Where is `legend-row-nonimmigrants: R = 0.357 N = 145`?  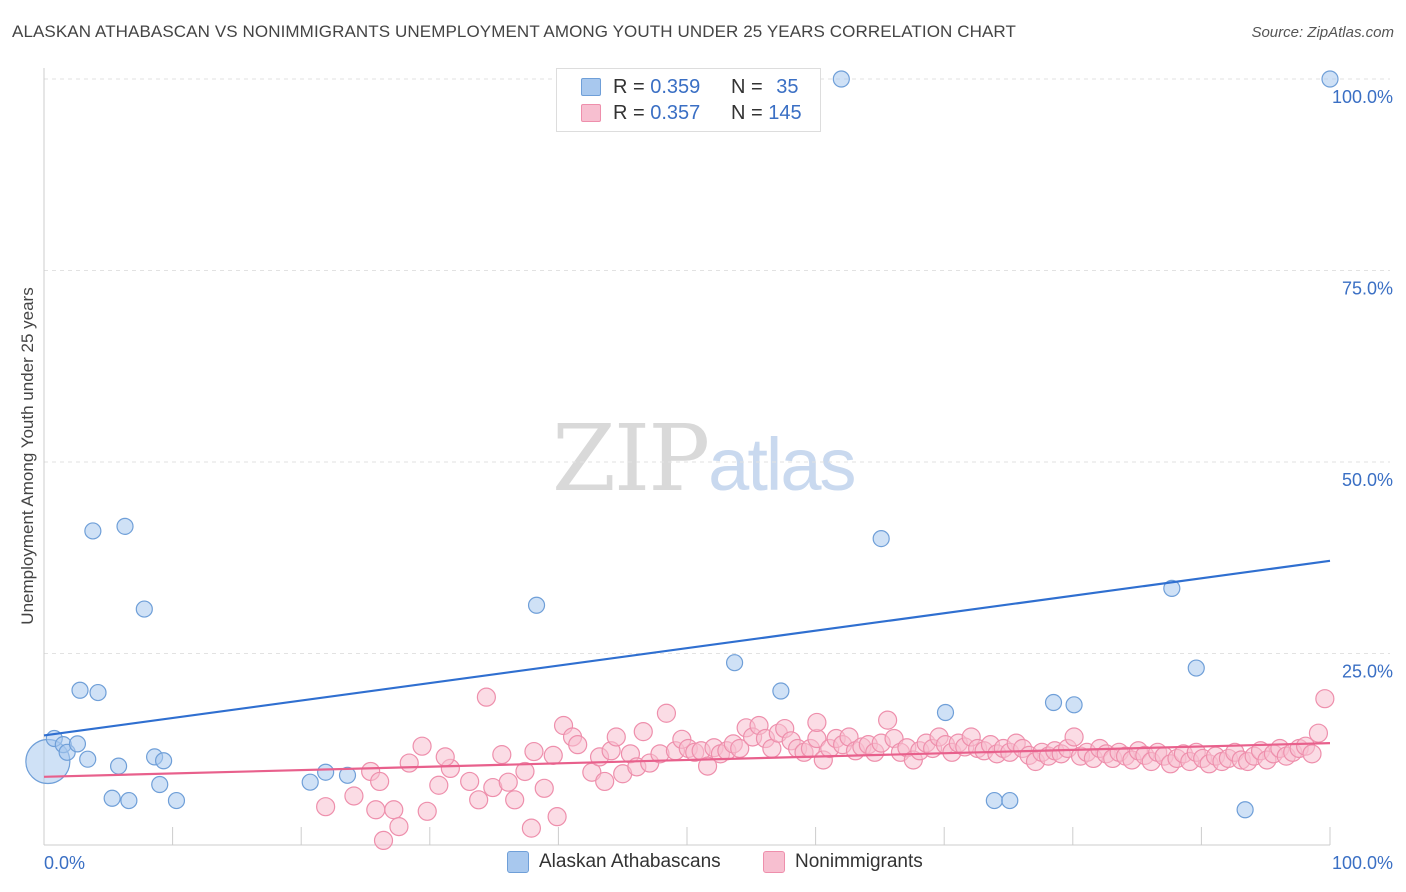 legend-row-nonimmigrants: R = 0.357 N = 145 is located at coordinates (691, 113).